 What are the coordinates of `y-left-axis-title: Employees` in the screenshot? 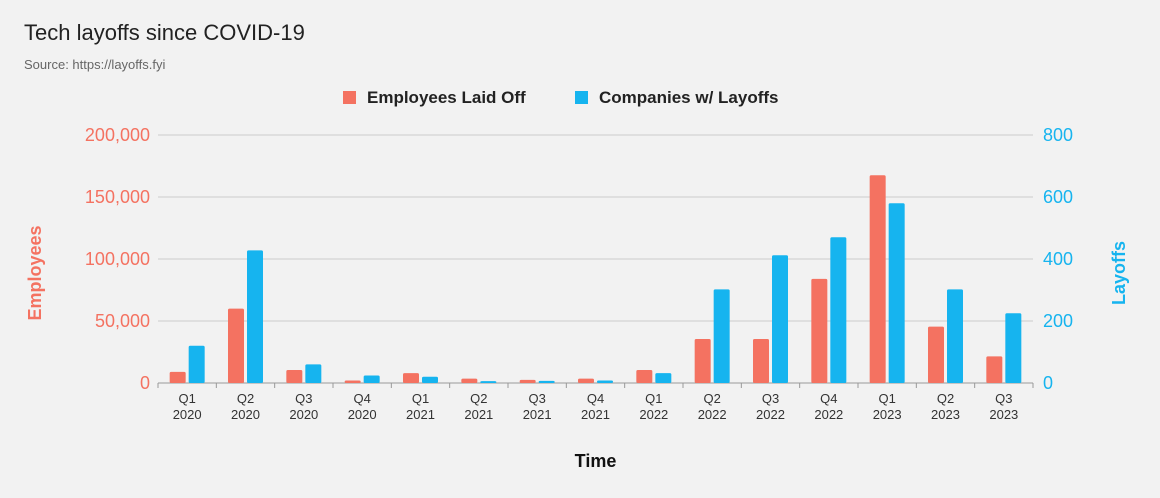 It's located at (35, 272).